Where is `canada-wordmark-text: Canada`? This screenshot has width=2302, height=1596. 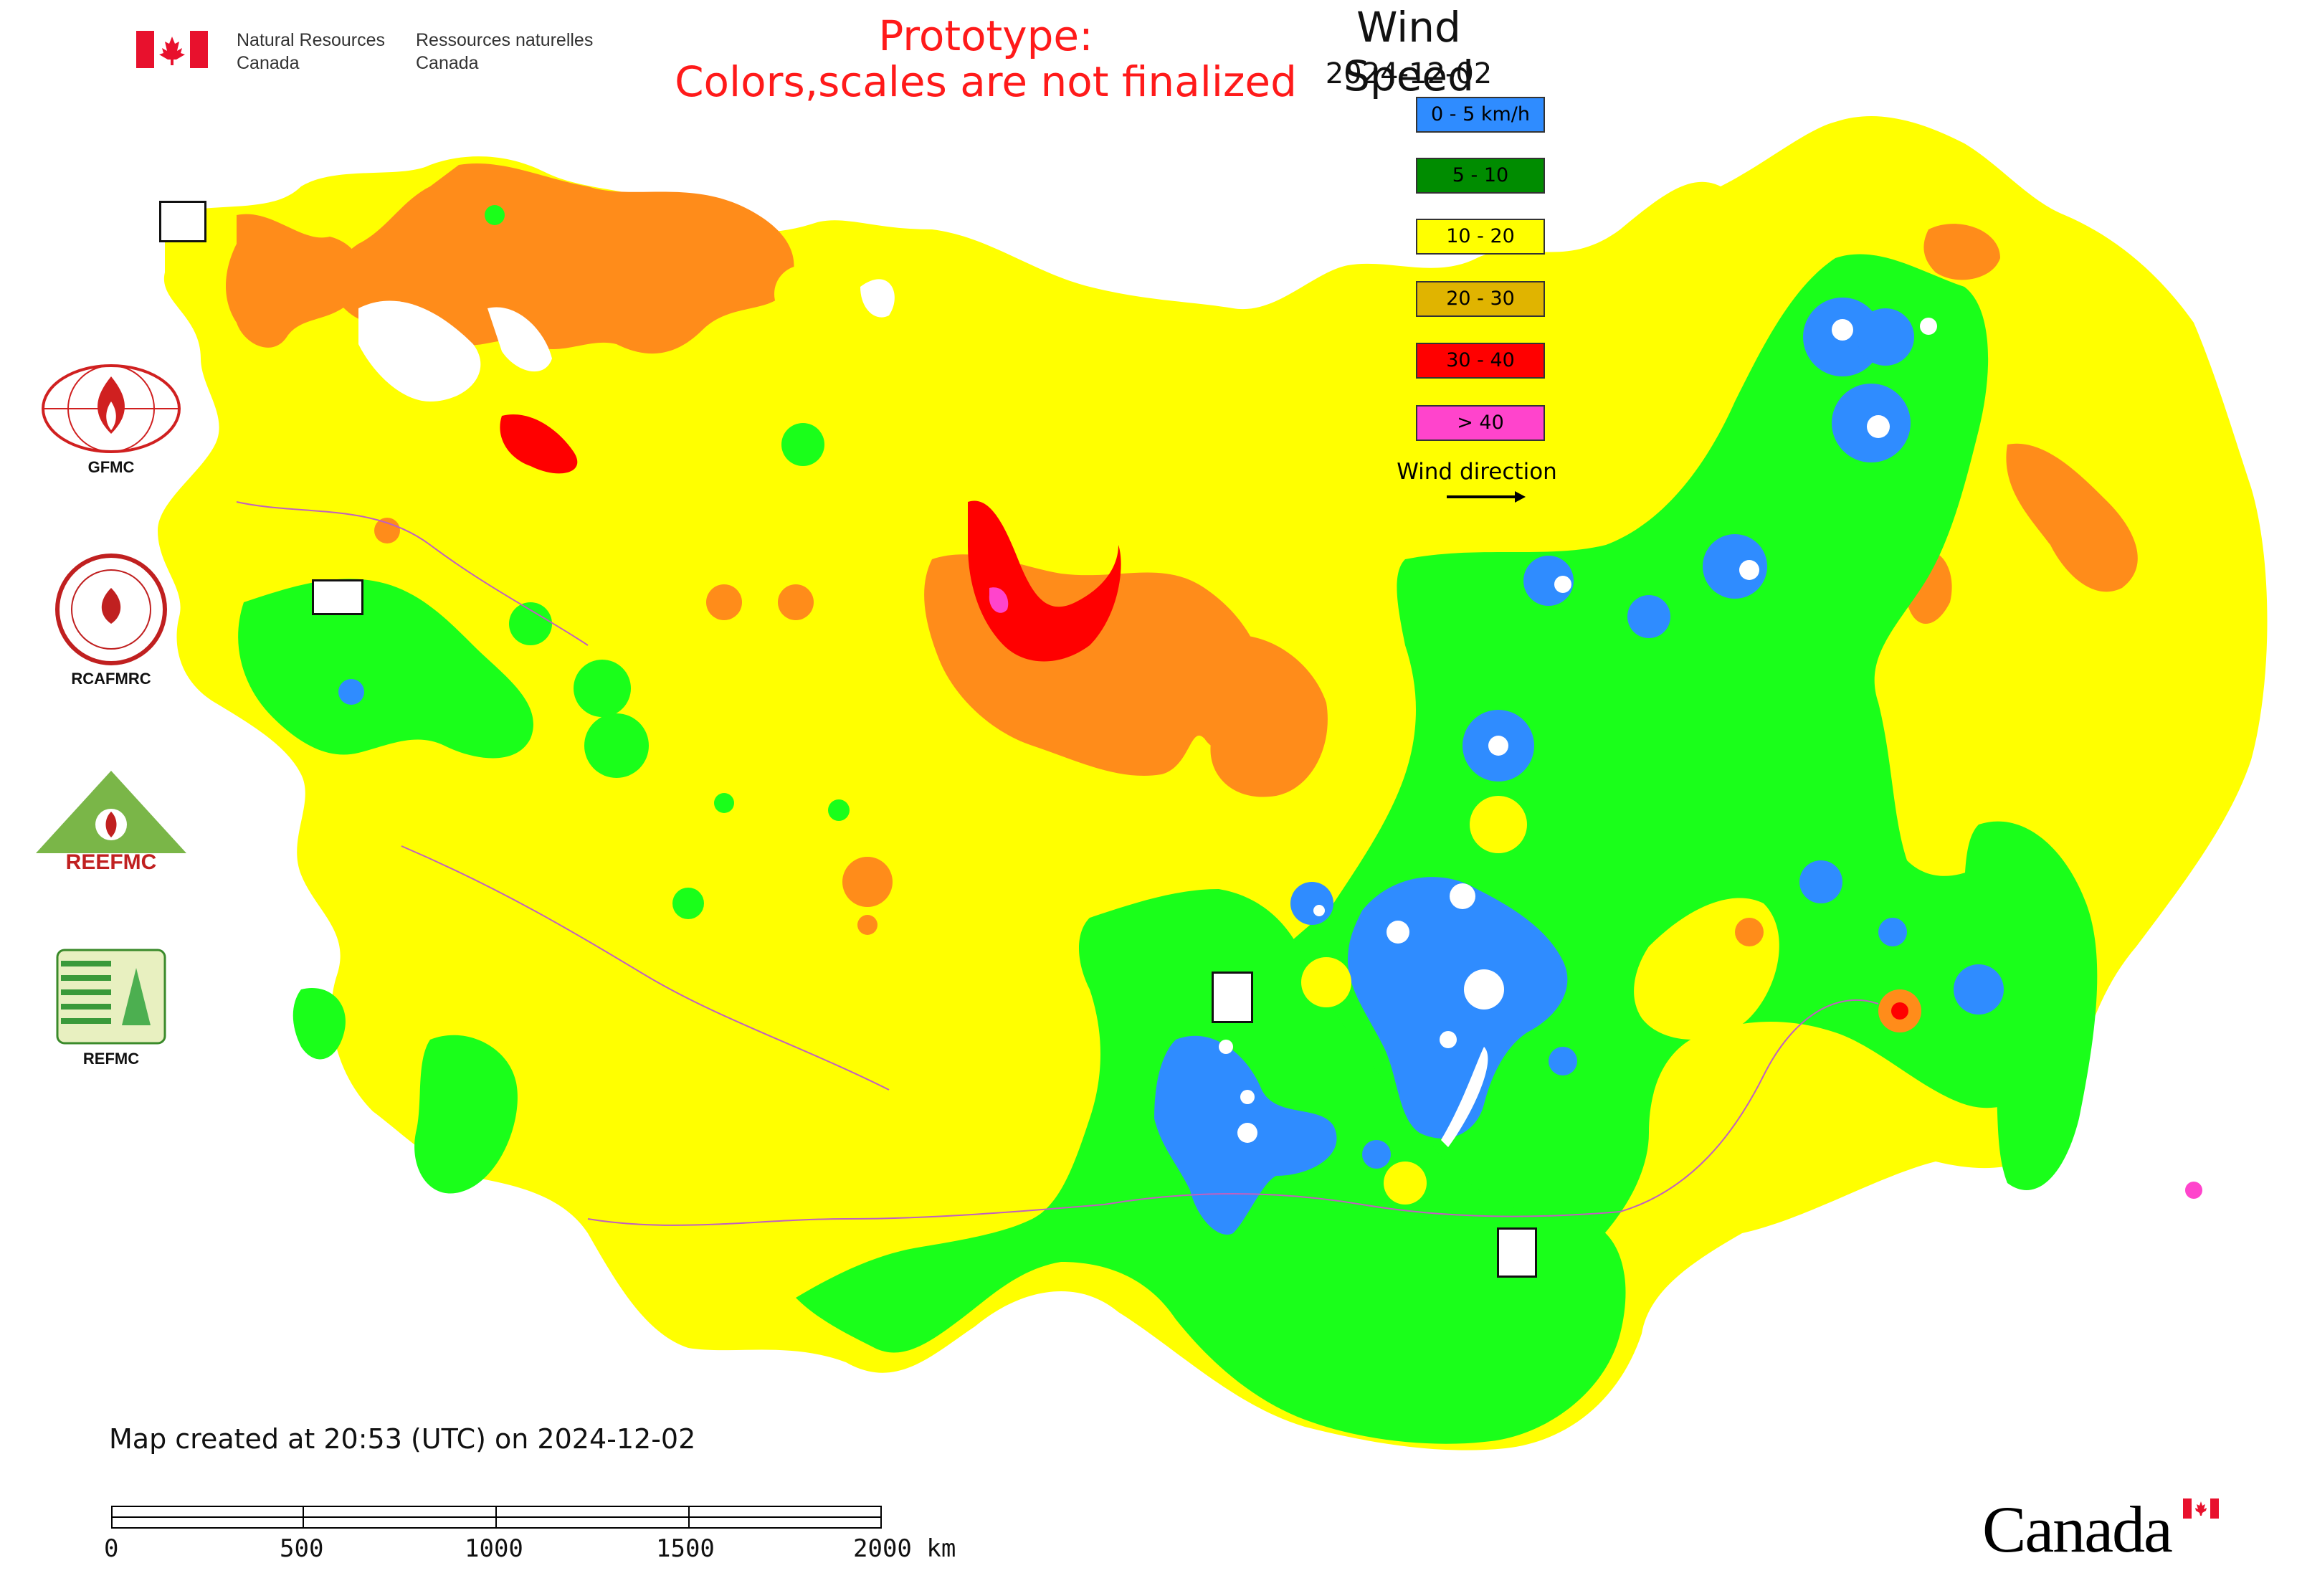 canada-wordmark-text: Canada is located at coordinates (2077, 1529).